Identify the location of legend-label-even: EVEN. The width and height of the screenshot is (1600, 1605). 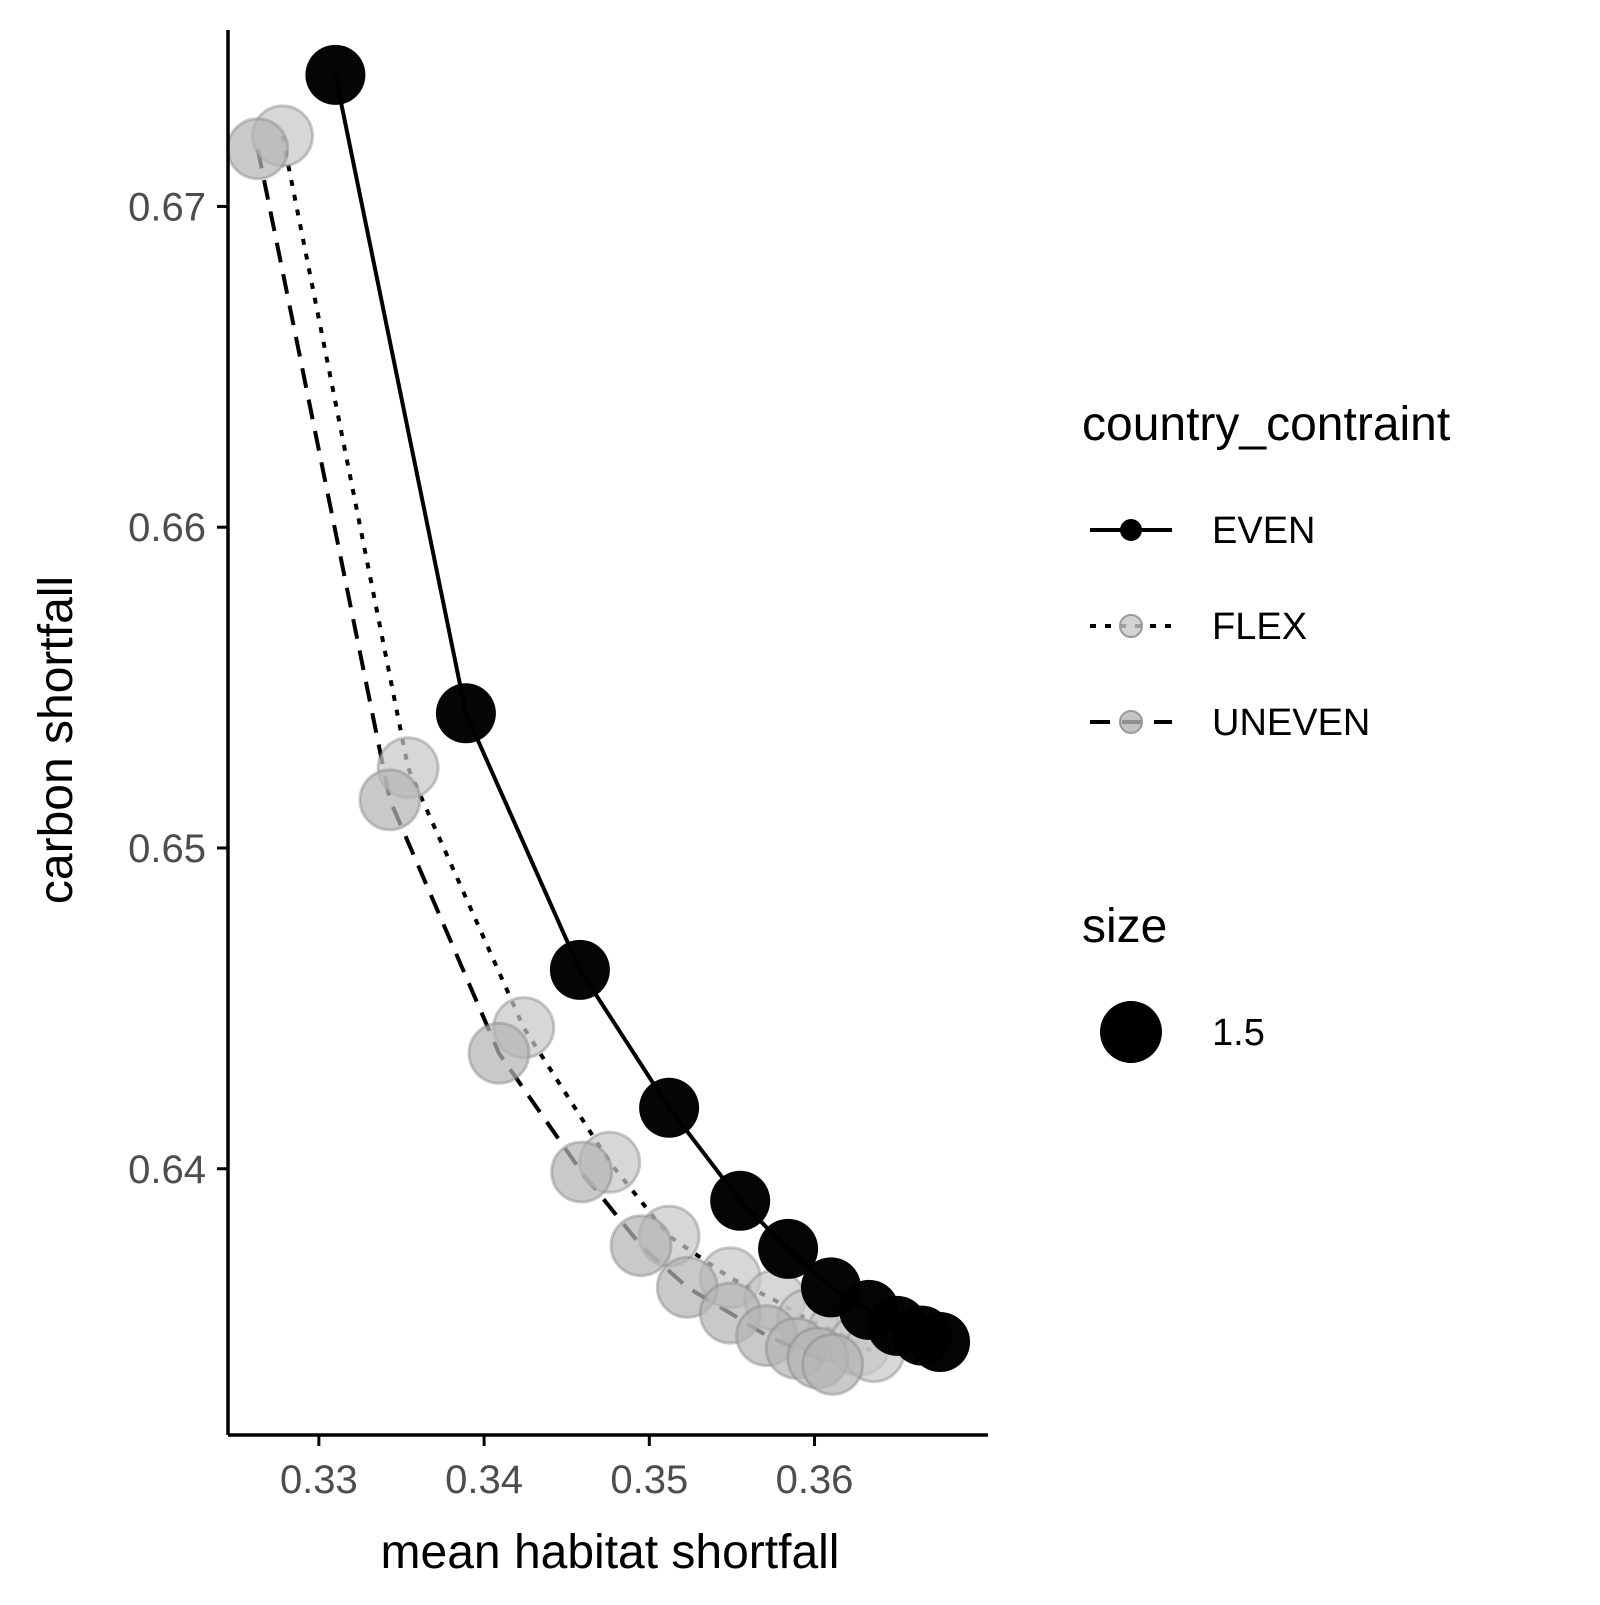
(1263, 531).